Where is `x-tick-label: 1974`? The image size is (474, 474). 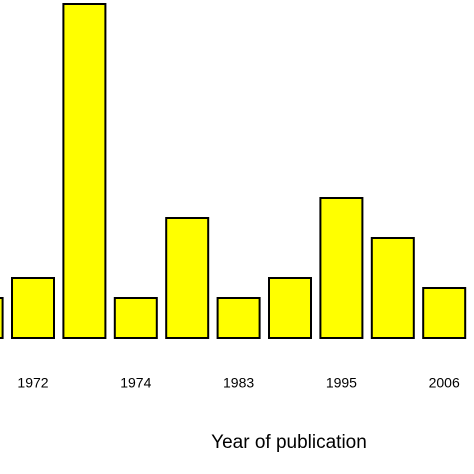 x-tick-label: 1974 is located at coordinates (135, 383).